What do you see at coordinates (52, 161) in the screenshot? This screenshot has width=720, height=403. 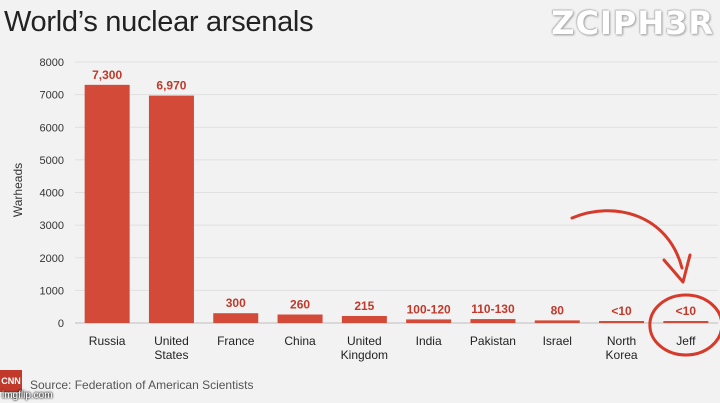 I see `y-tick-label: 5000` at bounding box center [52, 161].